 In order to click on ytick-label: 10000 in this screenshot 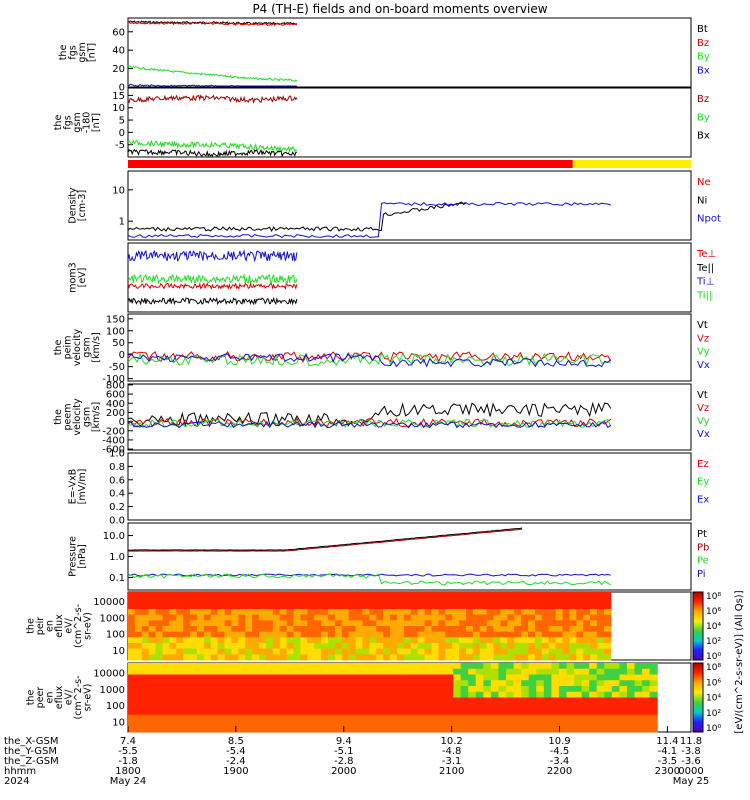, I will do `click(109, 602)`.